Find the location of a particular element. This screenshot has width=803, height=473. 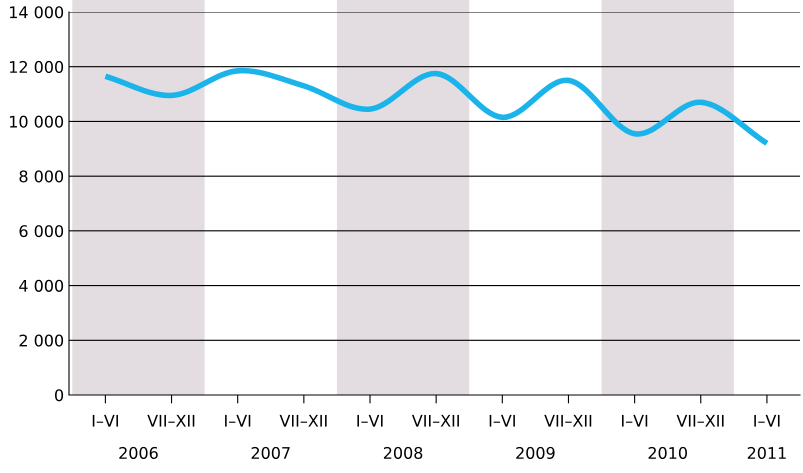

y-tick-label: 6 000 is located at coordinates (42, 231).